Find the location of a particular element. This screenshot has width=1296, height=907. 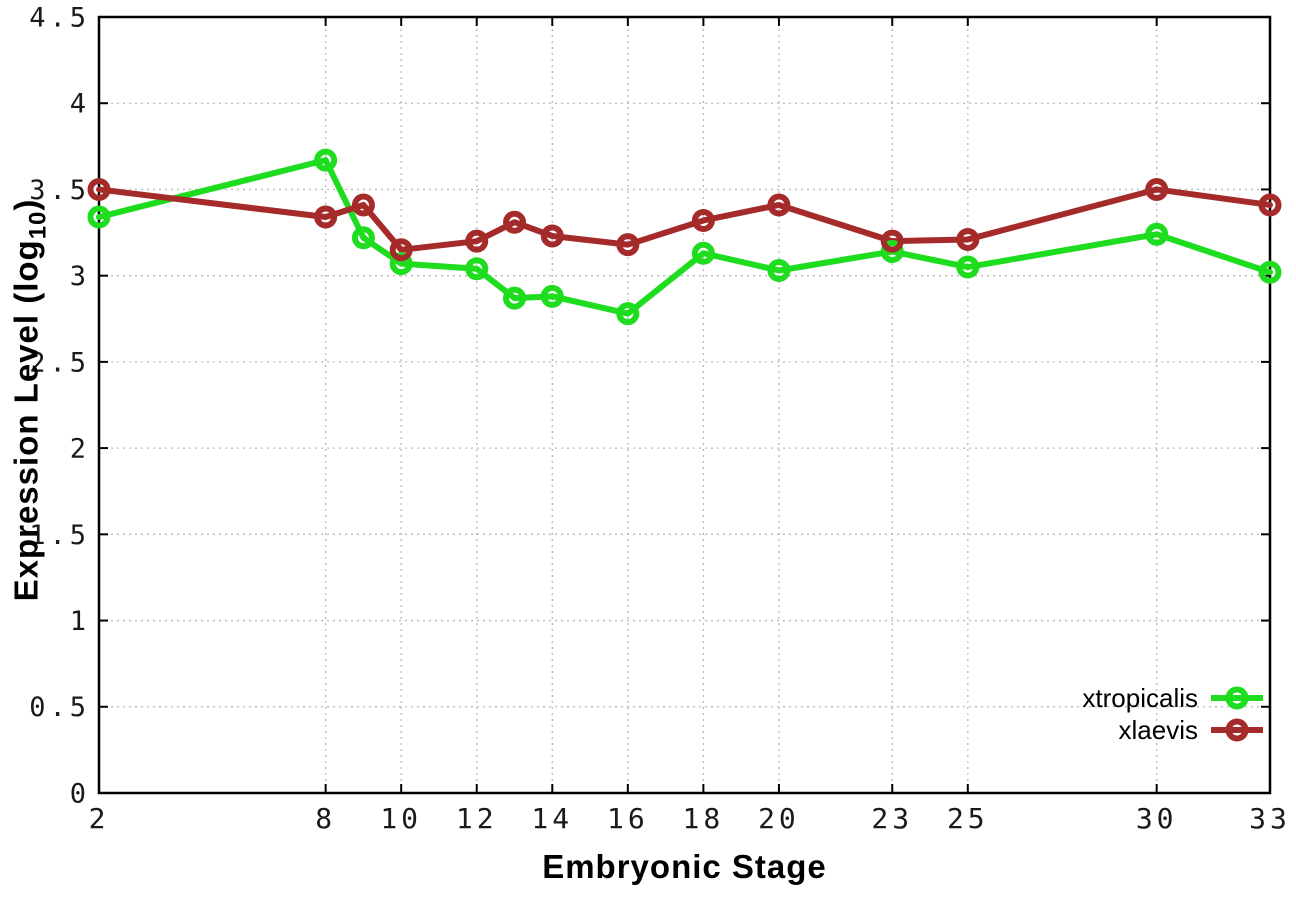

y-axis-title-text: Expression Level (log is located at coordinates (26, 420).